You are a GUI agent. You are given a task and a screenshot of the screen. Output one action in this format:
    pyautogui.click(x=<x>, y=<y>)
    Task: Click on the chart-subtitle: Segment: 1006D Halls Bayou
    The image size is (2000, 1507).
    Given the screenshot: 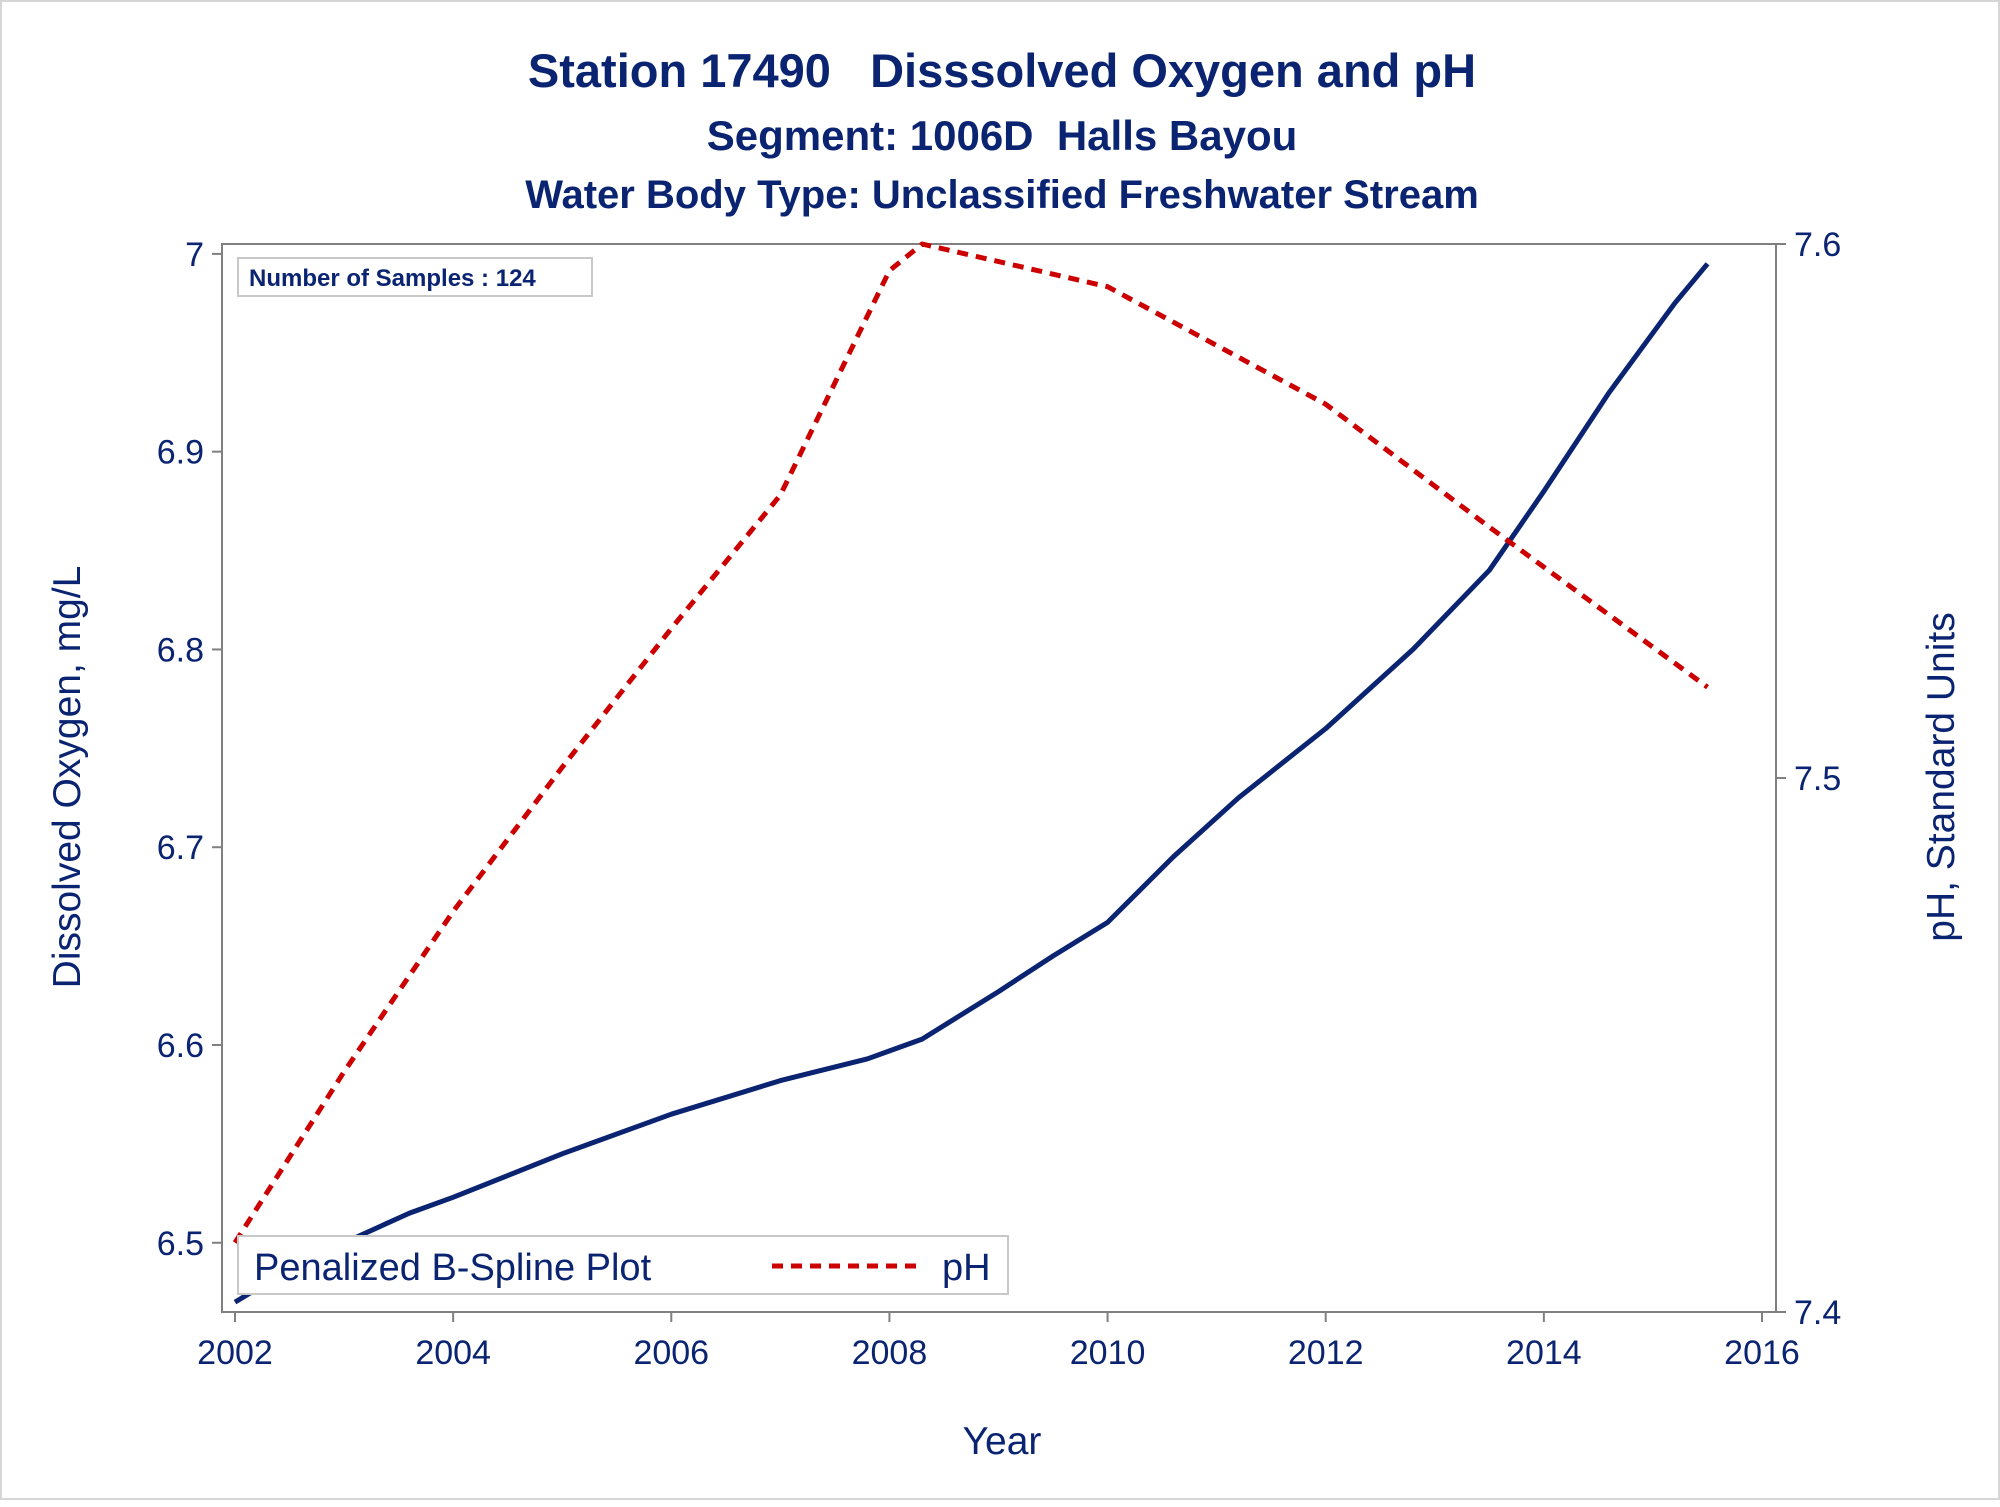 What is the action you would take?
    pyautogui.click(x=1002, y=135)
    